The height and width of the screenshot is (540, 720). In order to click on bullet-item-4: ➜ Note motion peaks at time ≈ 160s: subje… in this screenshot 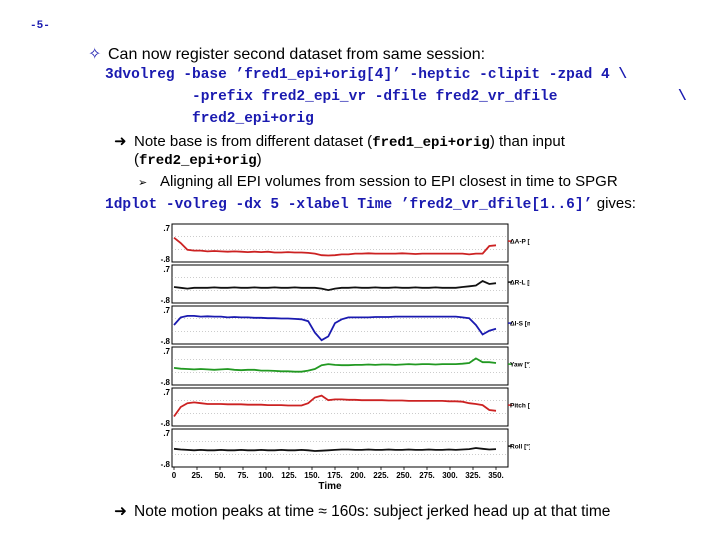, I will do `click(362, 511)`.